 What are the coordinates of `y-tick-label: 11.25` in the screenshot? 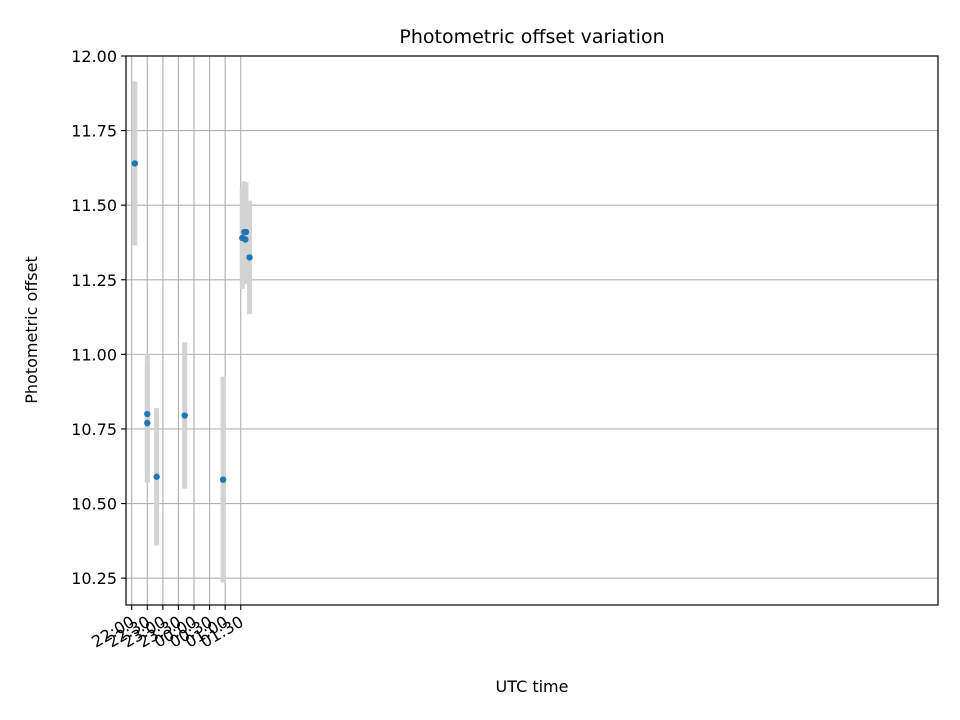 It's located at (94, 280).